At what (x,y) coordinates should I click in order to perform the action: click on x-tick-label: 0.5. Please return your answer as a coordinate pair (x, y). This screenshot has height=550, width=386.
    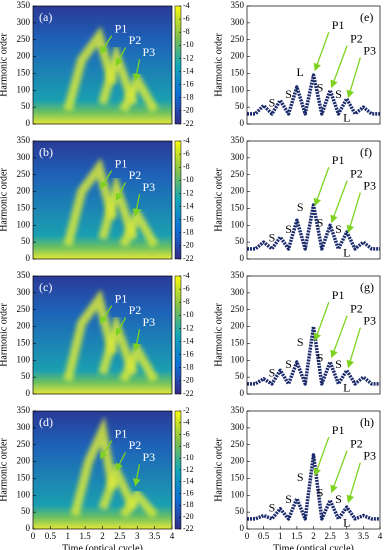
    Looking at the image, I should click on (264, 536).